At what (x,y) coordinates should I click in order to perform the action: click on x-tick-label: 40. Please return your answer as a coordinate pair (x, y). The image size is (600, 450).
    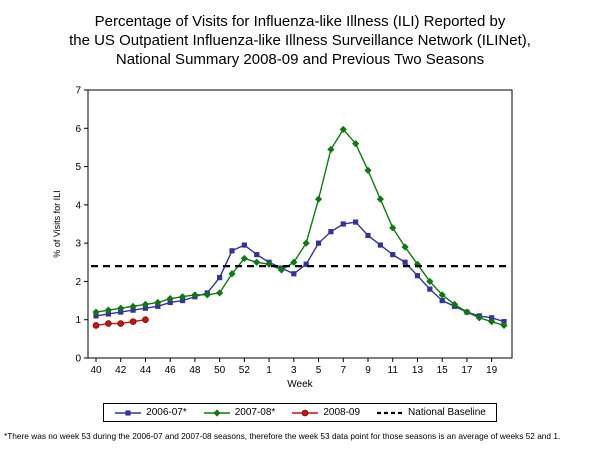
    Looking at the image, I should click on (96, 370).